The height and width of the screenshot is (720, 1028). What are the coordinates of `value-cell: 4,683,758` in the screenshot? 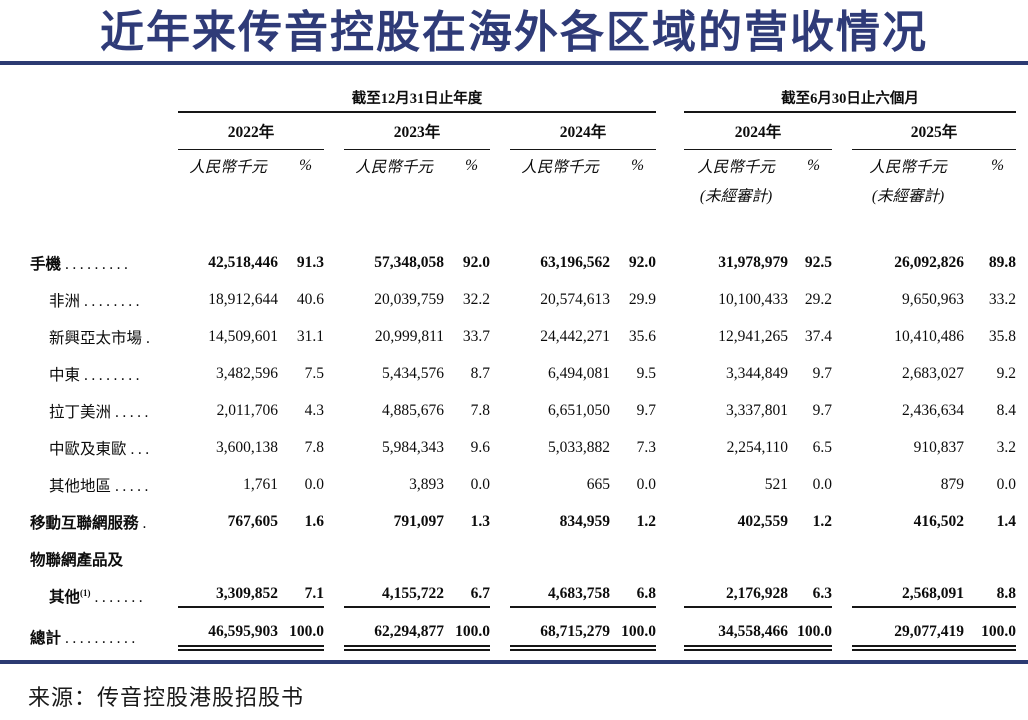 It's located at (560, 596).